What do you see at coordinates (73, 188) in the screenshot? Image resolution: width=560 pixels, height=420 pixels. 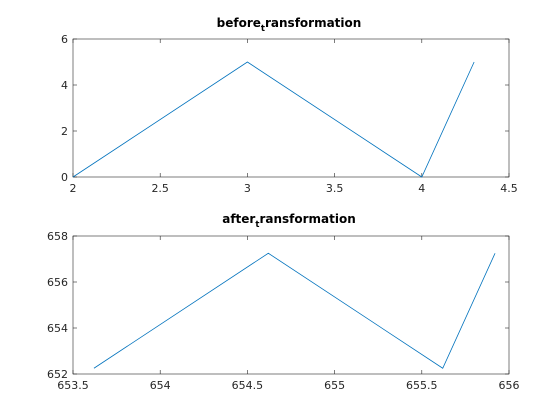 I see `x-tick-label: 2` at bounding box center [73, 188].